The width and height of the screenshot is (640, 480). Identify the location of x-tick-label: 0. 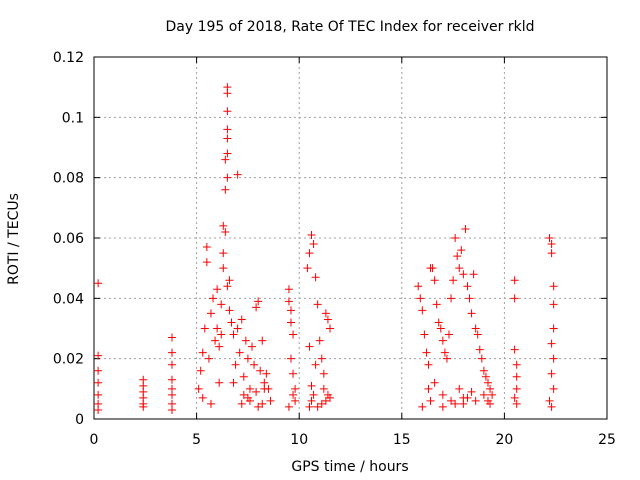
(94, 440).